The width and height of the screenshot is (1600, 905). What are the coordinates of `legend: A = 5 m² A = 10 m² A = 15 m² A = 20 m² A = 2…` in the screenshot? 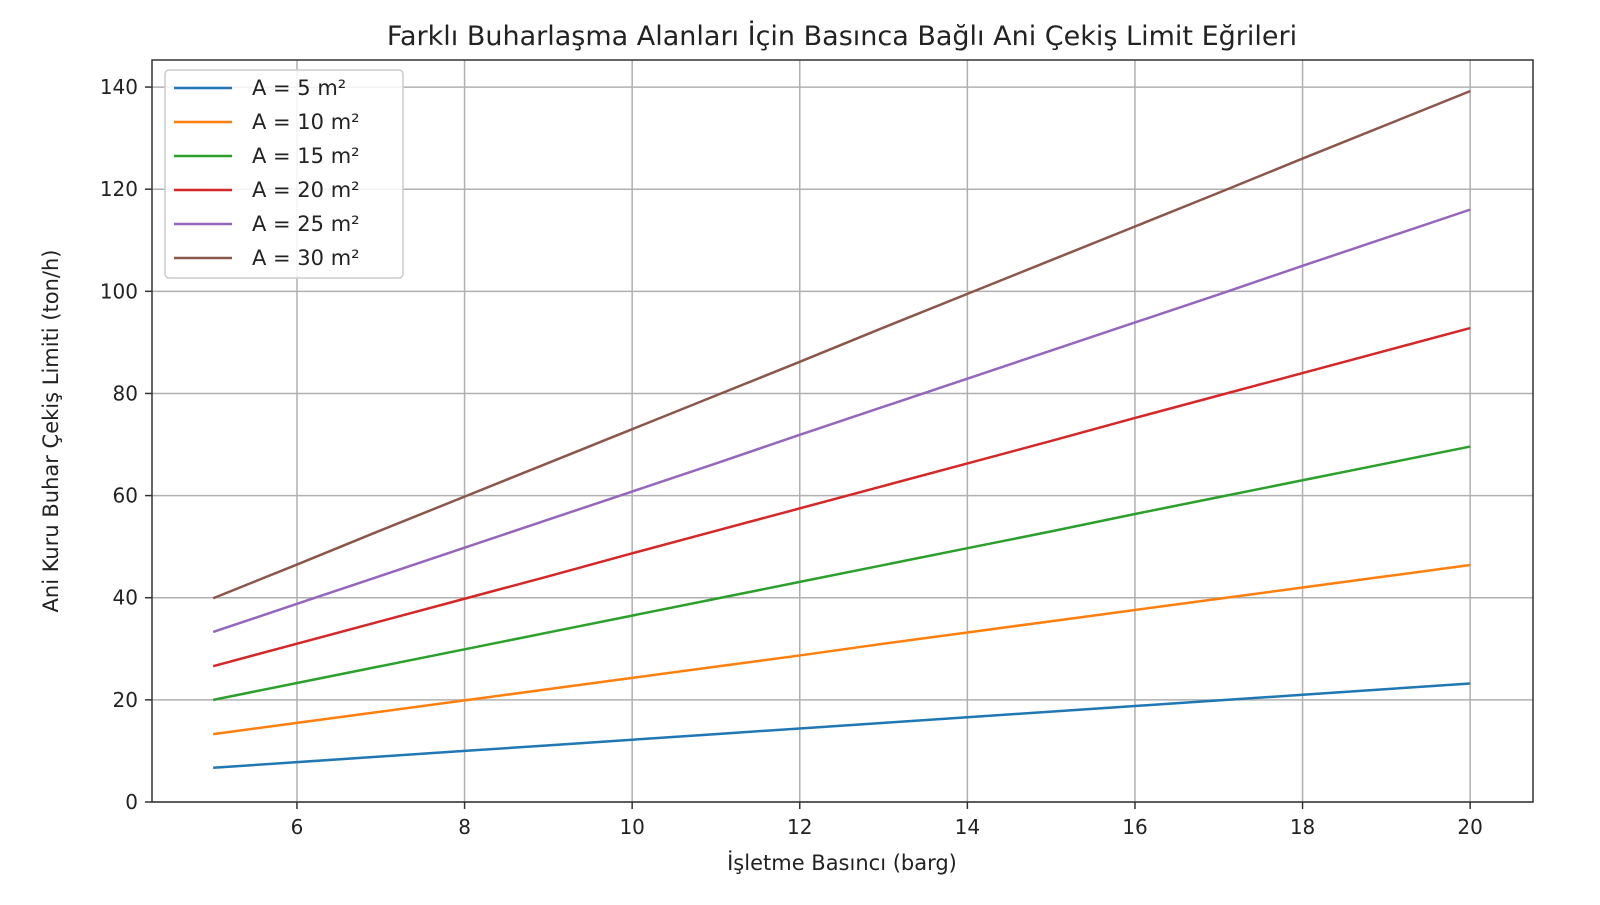 It's located at (284, 174).